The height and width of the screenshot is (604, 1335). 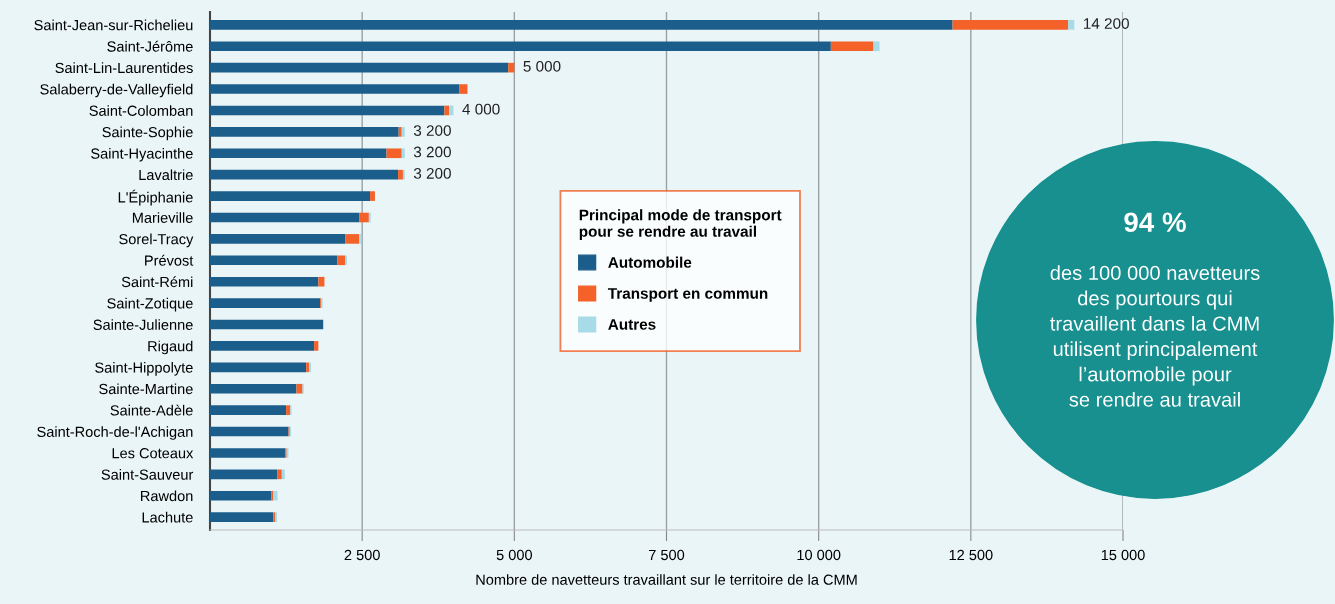 What do you see at coordinates (156, 240) in the screenshot?
I see `y-tick-label: Sorel-Tracy` at bounding box center [156, 240].